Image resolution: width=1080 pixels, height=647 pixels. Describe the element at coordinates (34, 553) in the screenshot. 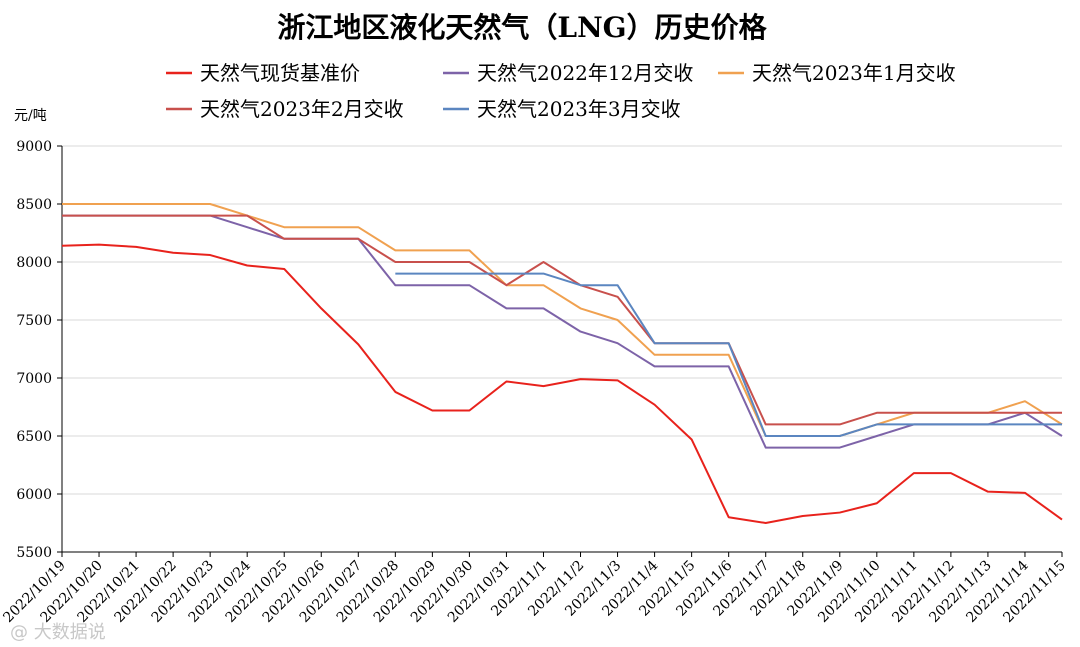

I see `y-tick-label: 5500` at that location.